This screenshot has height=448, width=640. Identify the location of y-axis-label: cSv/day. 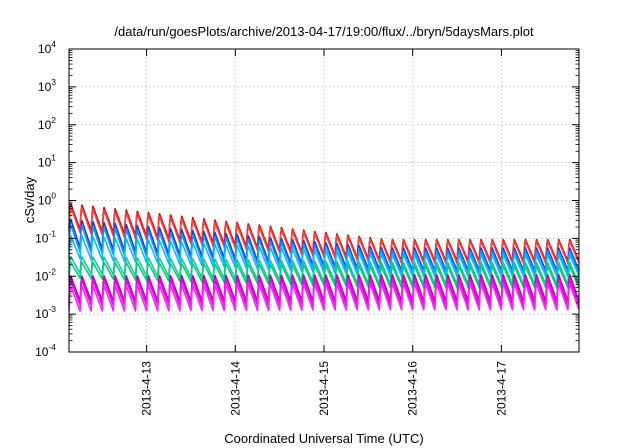
(29, 199).